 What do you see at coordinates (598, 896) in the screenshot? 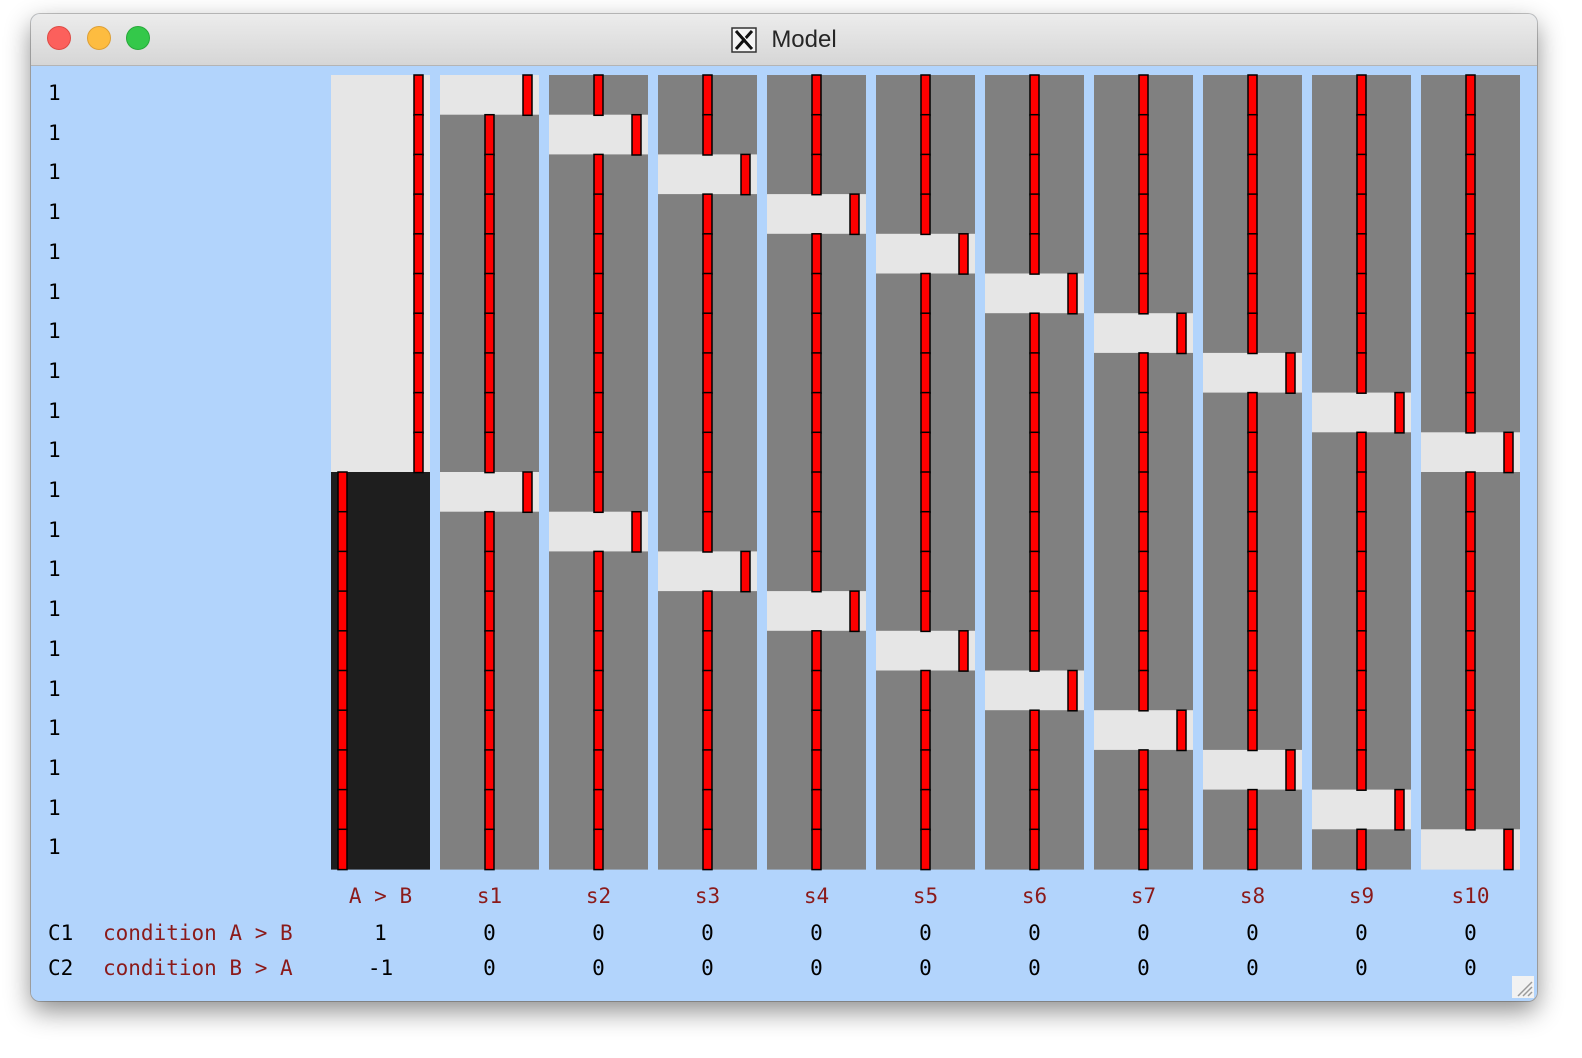
I see `column-label: s2` at bounding box center [598, 896].